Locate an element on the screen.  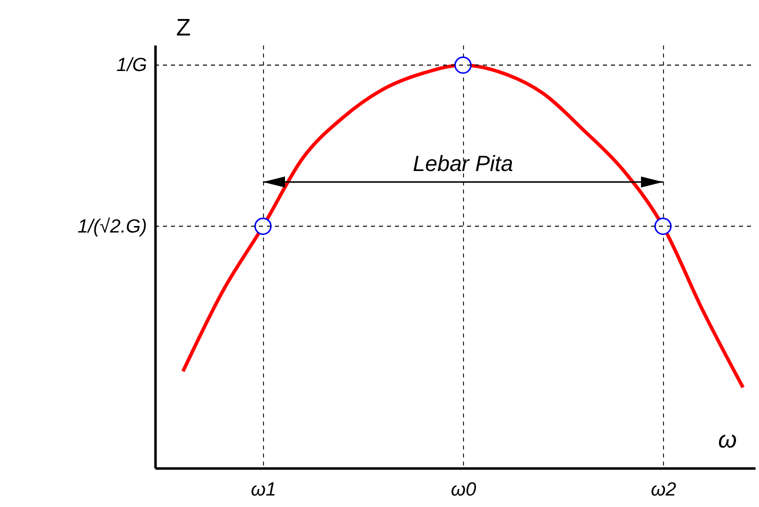
x-tick-label: ω1 is located at coordinates (263, 490).